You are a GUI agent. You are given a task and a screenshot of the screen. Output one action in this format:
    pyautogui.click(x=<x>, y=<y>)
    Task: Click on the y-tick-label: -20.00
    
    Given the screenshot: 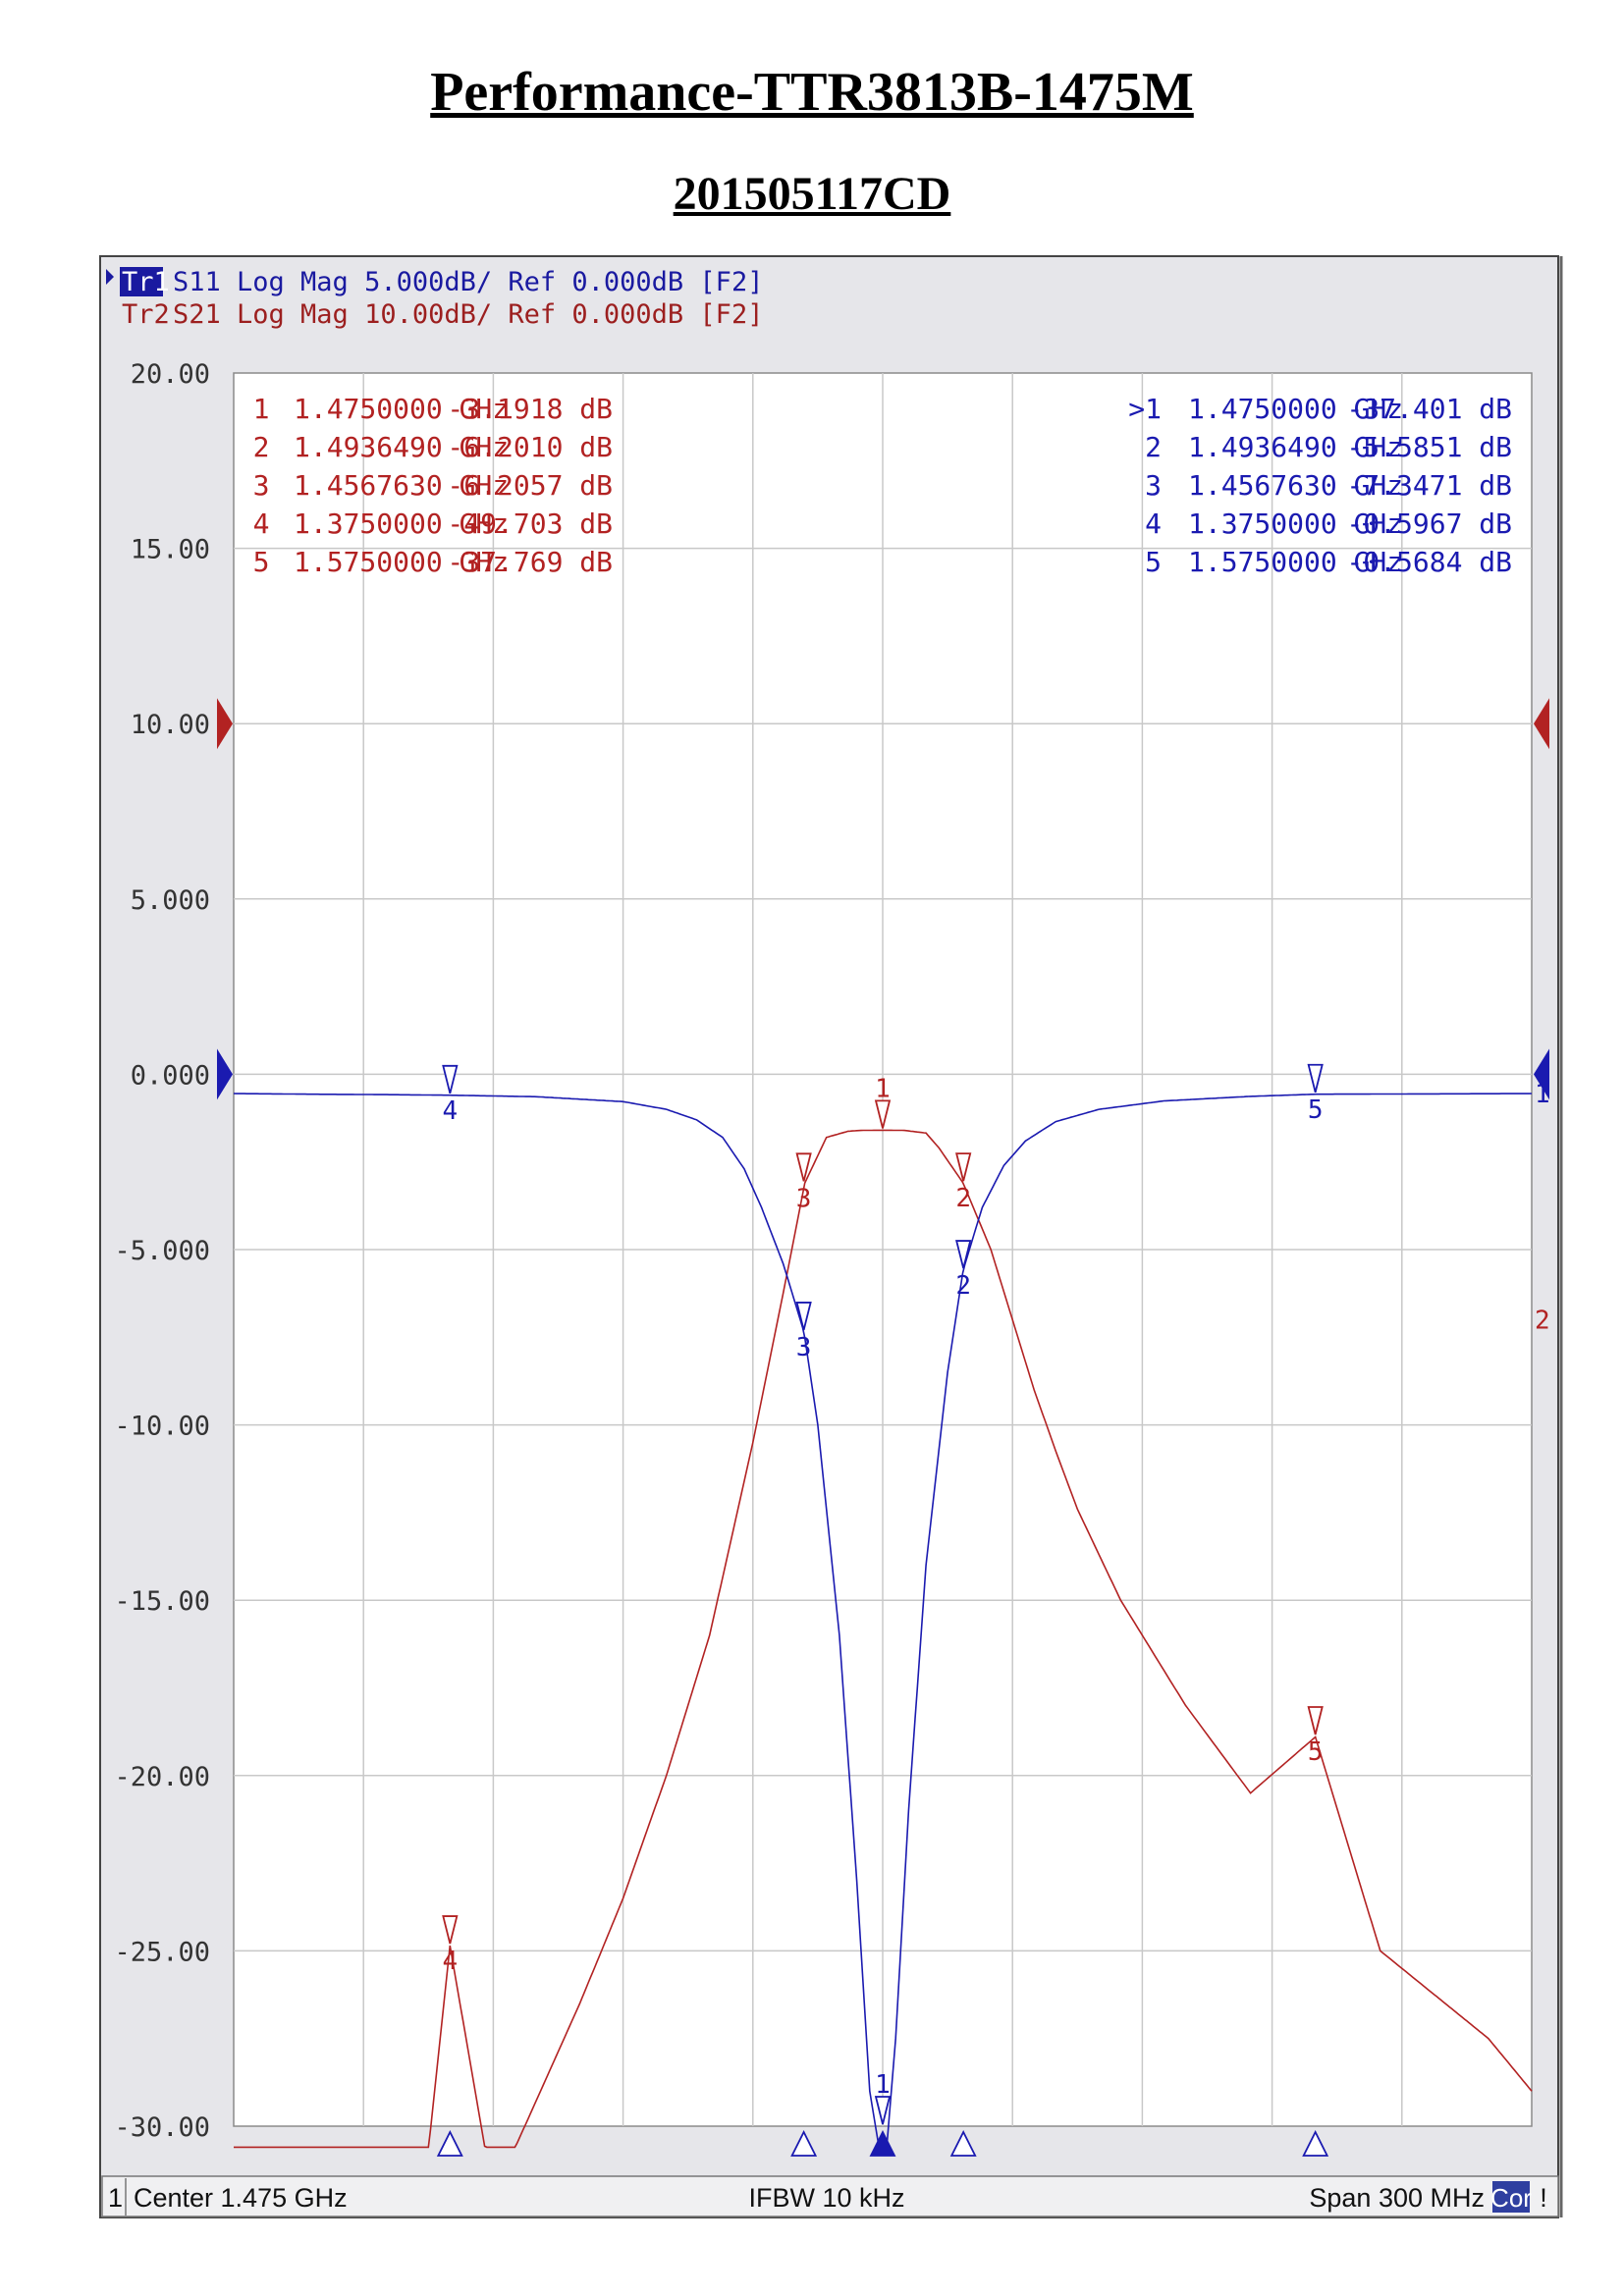 What is the action you would take?
    pyautogui.click(x=162, y=1777)
    